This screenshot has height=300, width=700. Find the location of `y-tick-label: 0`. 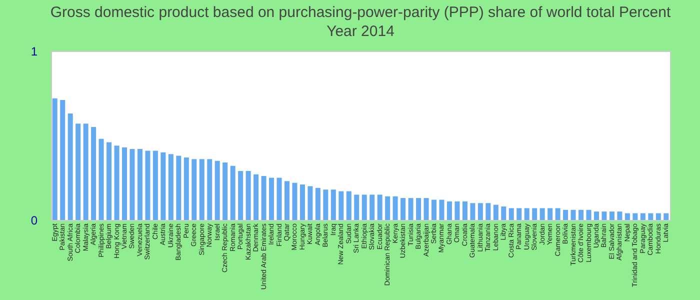

y-tick-label: 0 is located at coordinates (34, 221).